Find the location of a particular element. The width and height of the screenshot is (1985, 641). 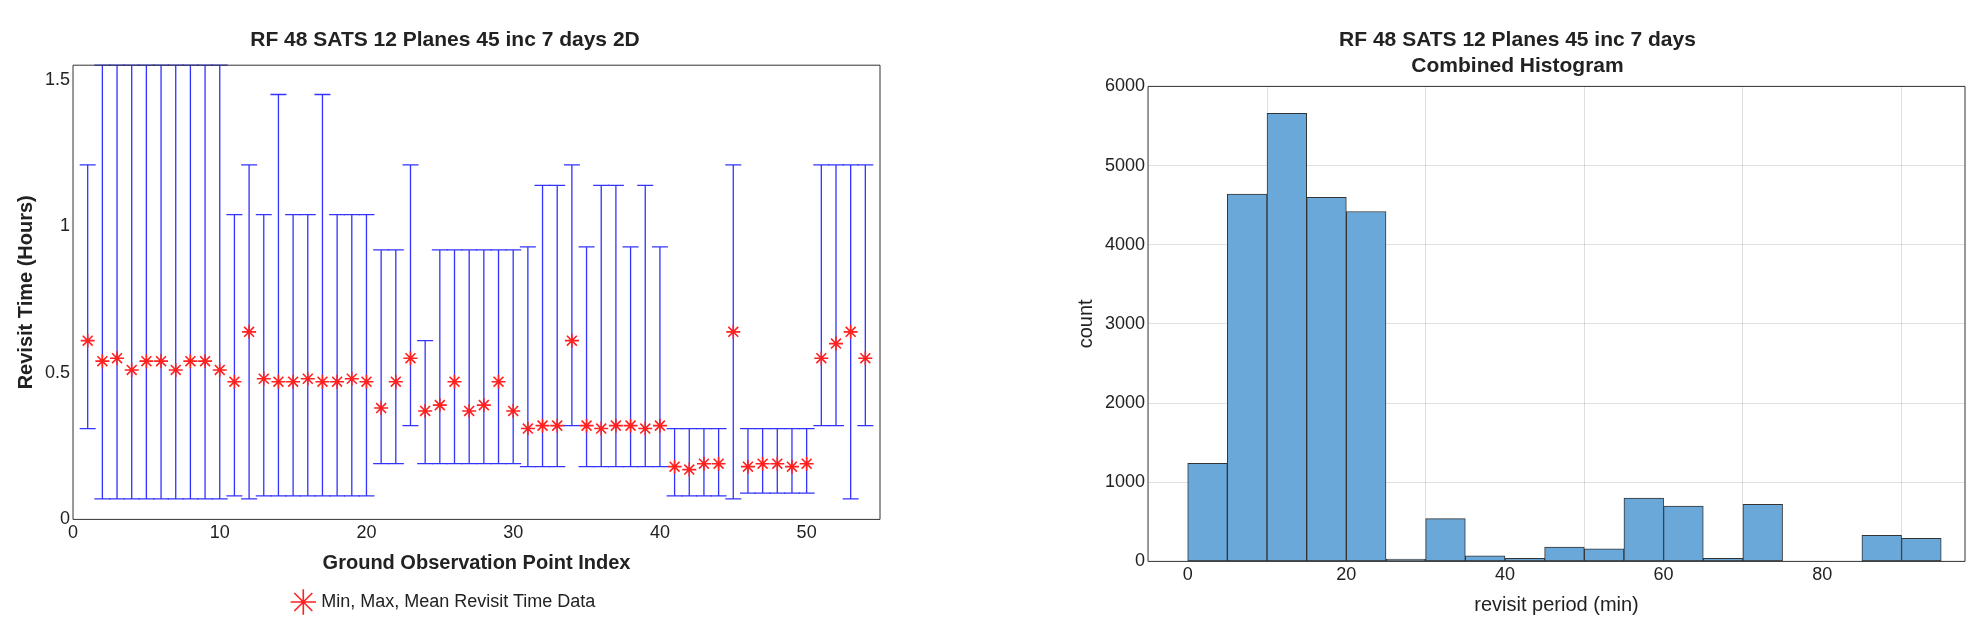

y-tick-label: 0 is located at coordinates (1140, 560).